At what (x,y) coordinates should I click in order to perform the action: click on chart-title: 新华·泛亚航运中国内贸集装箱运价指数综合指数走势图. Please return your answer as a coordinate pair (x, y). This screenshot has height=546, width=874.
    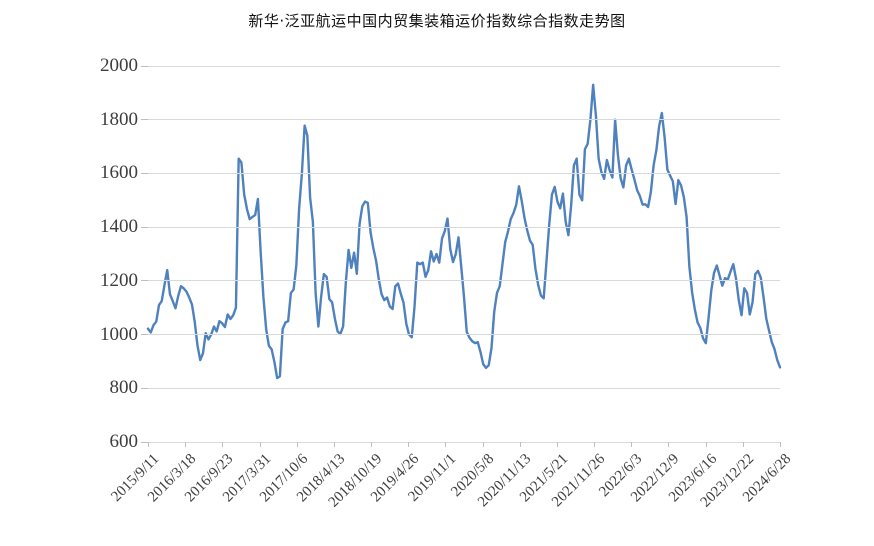
    Looking at the image, I should click on (437, 21).